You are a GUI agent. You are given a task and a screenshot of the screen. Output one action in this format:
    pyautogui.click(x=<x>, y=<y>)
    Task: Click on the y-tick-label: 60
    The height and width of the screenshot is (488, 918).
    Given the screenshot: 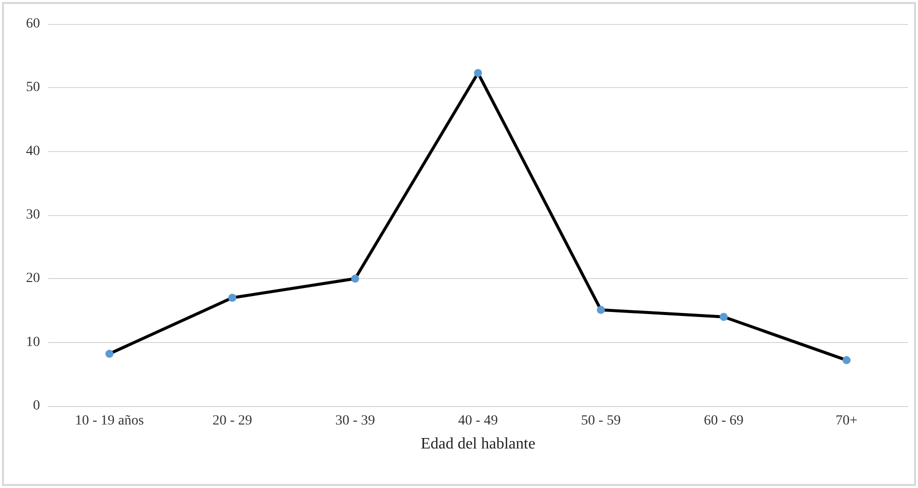 What is the action you would take?
    pyautogui.click(x=33, y=24)
    